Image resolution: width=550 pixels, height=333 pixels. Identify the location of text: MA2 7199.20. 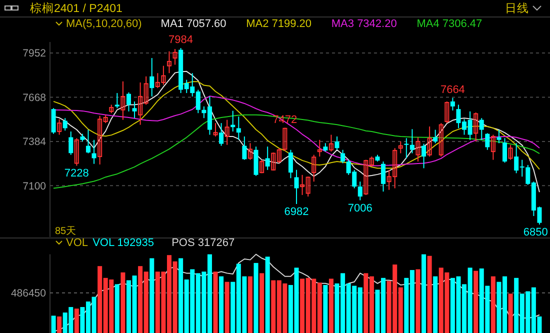
(279, 24).